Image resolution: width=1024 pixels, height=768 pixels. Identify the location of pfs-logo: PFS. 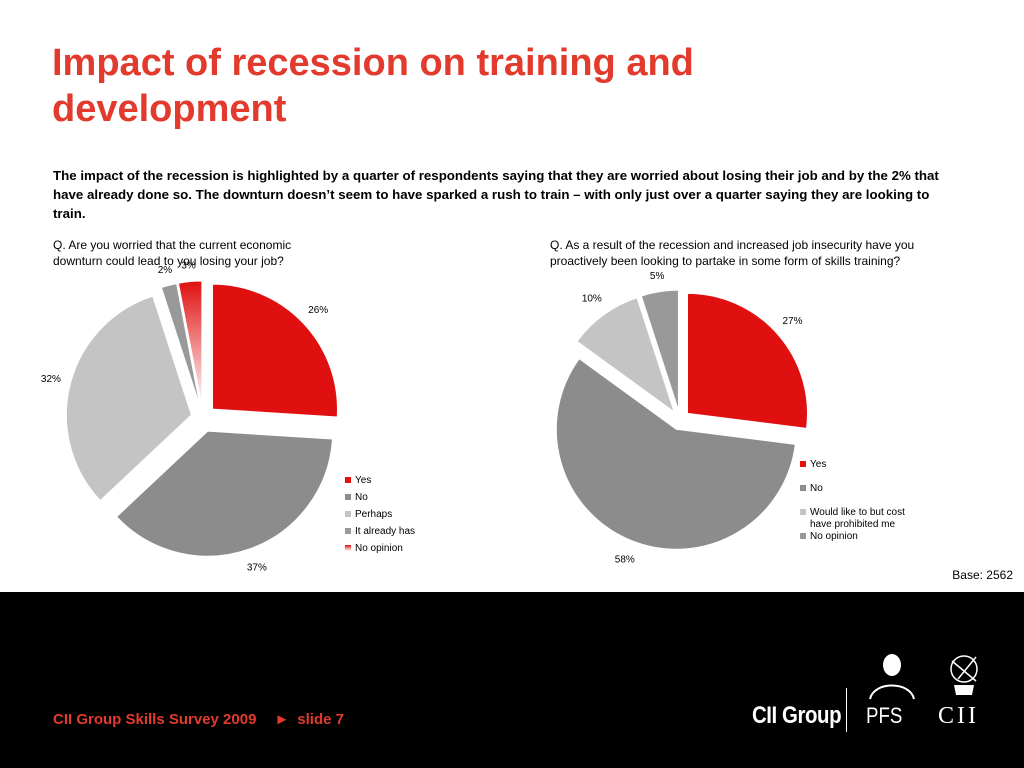
(892, 693).